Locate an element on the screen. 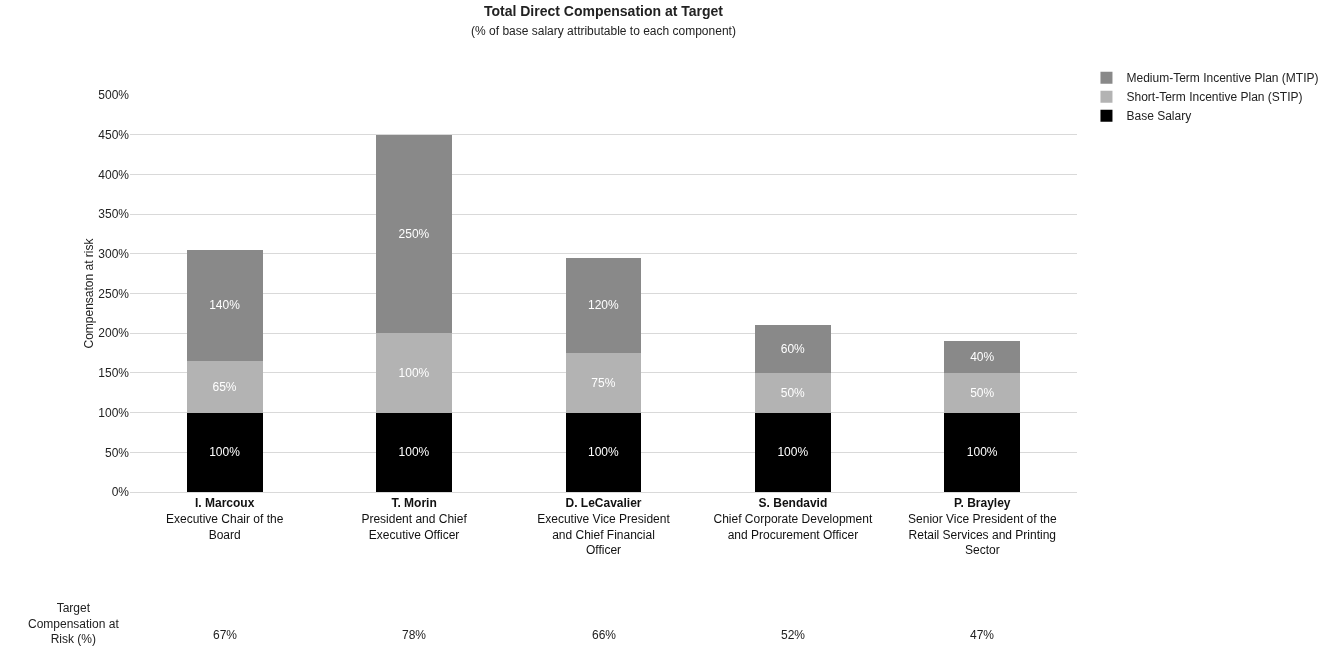 The width and height of the screenshot is (1336, 652). y-tick-label: 50% is located at coordinates (117, 452).